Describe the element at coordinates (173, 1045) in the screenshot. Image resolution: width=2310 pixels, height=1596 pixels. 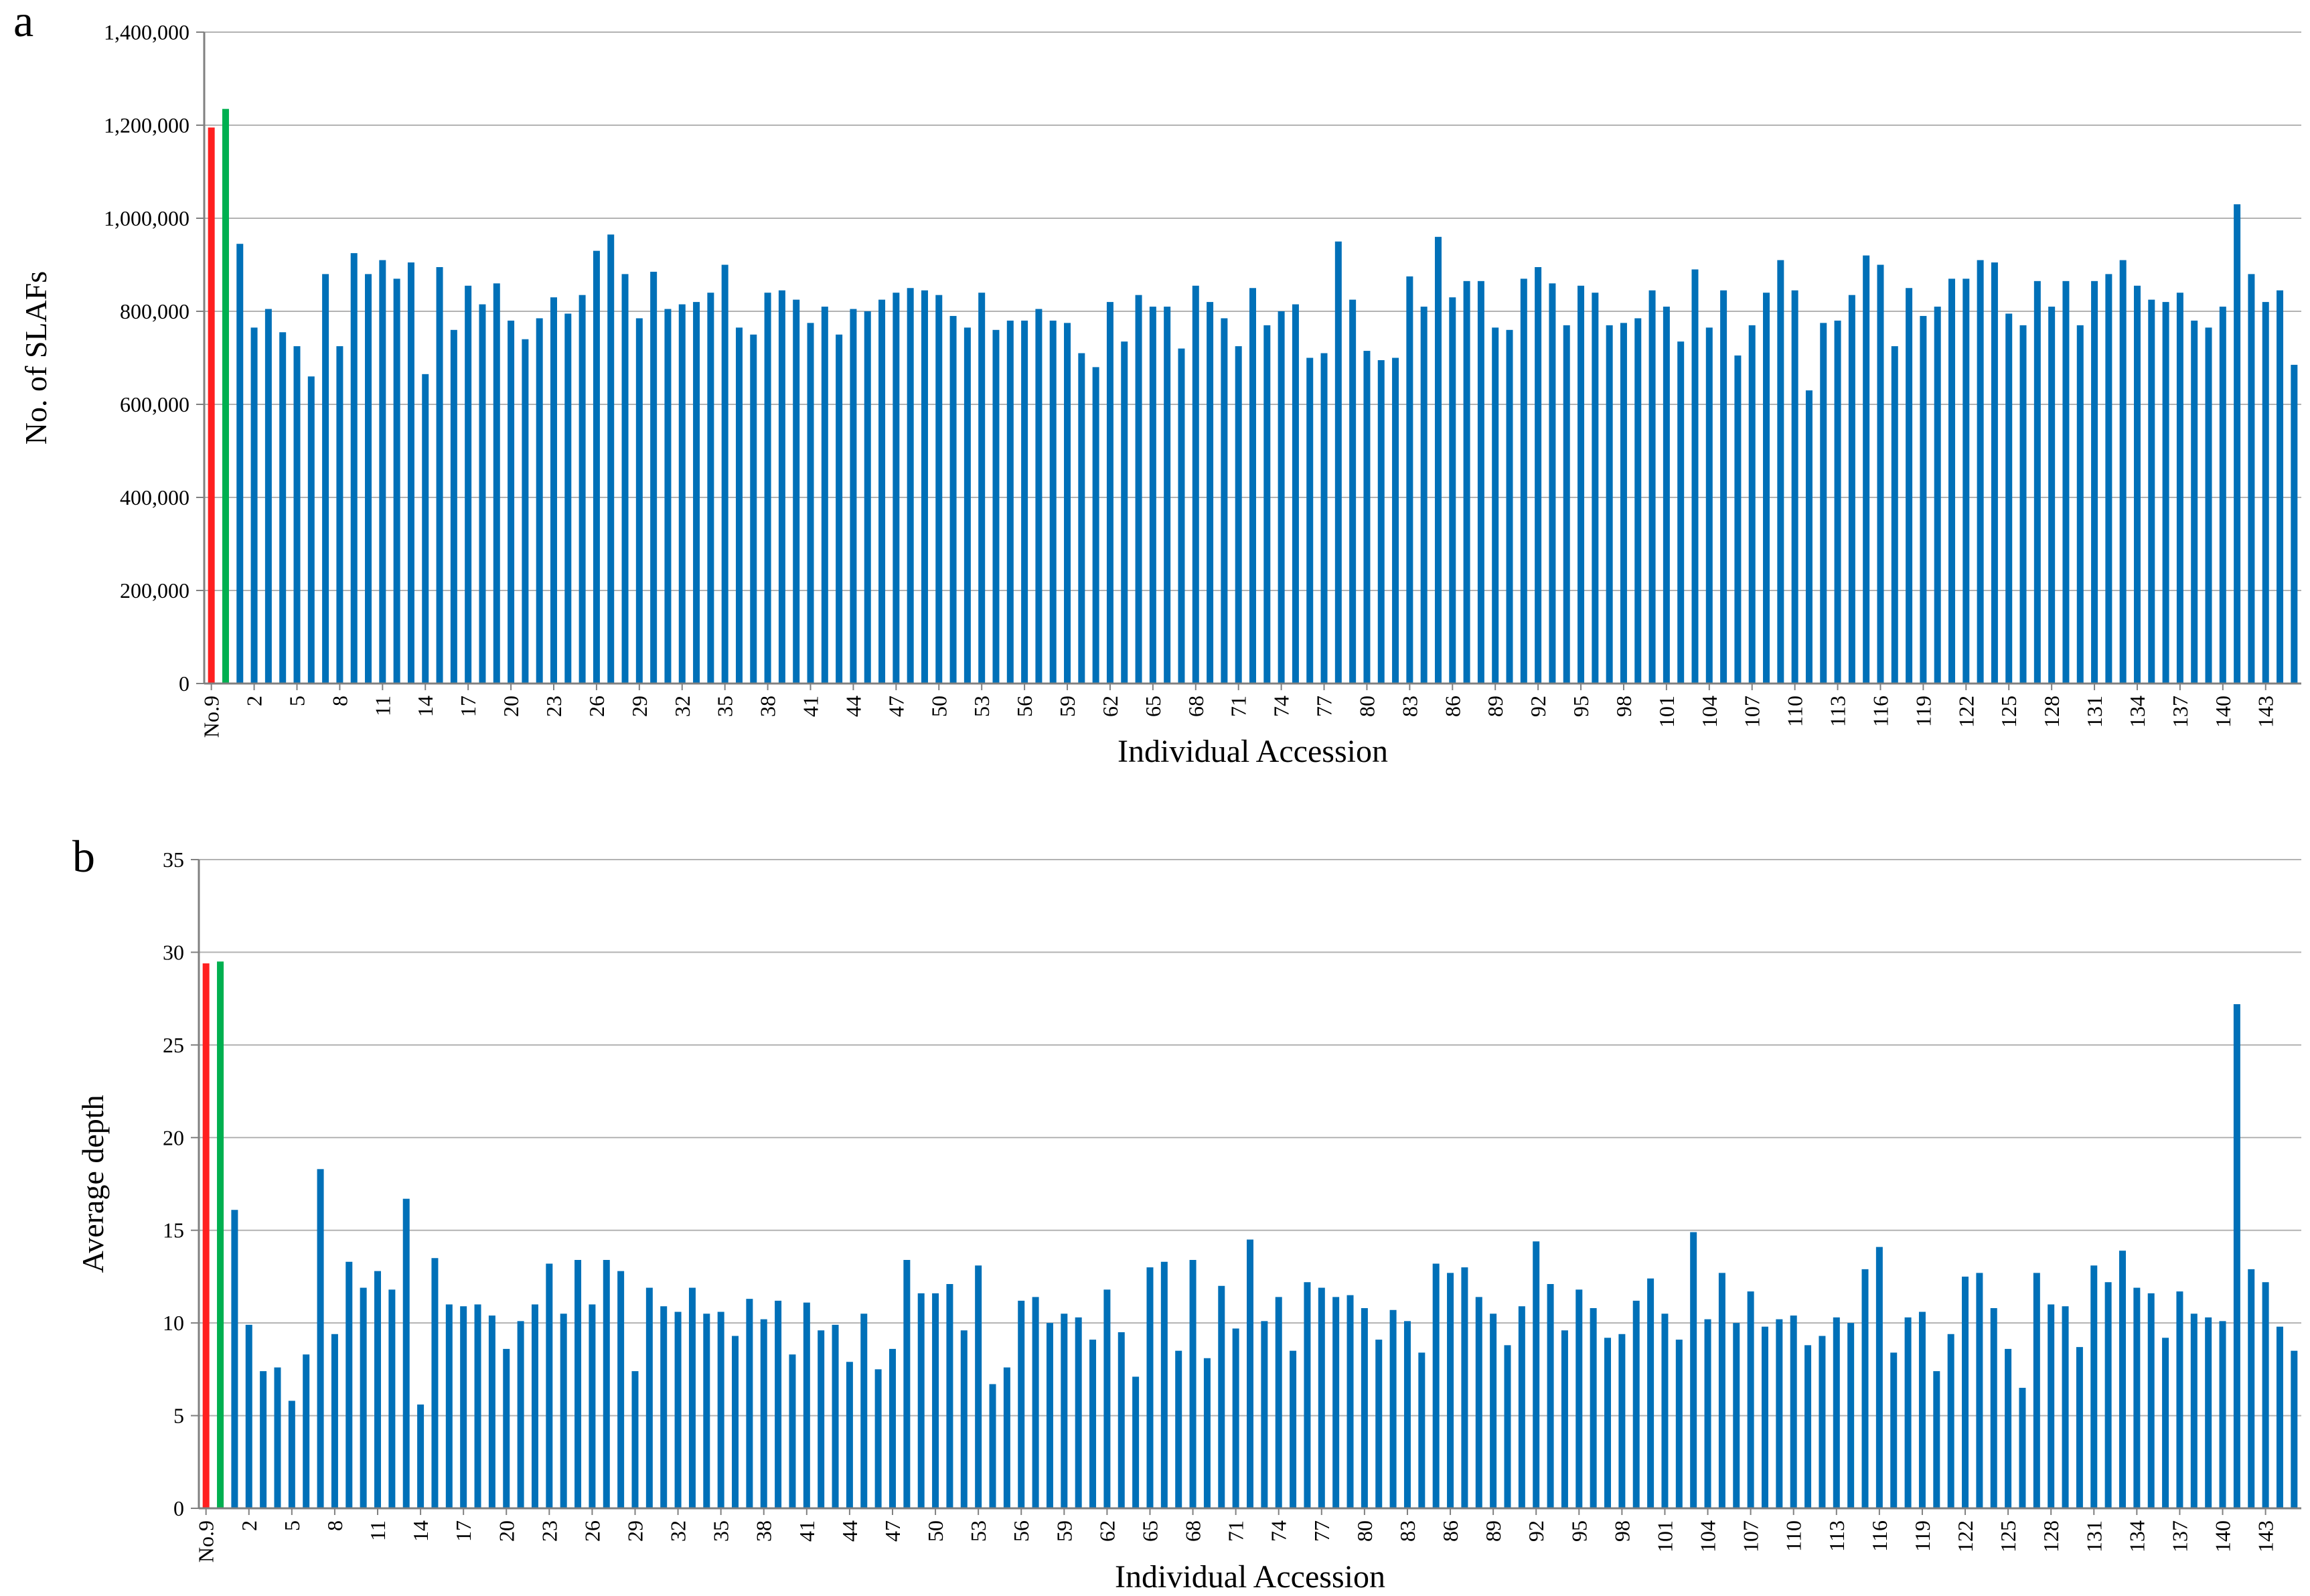
I see `y-tick-label: 25` at that location.